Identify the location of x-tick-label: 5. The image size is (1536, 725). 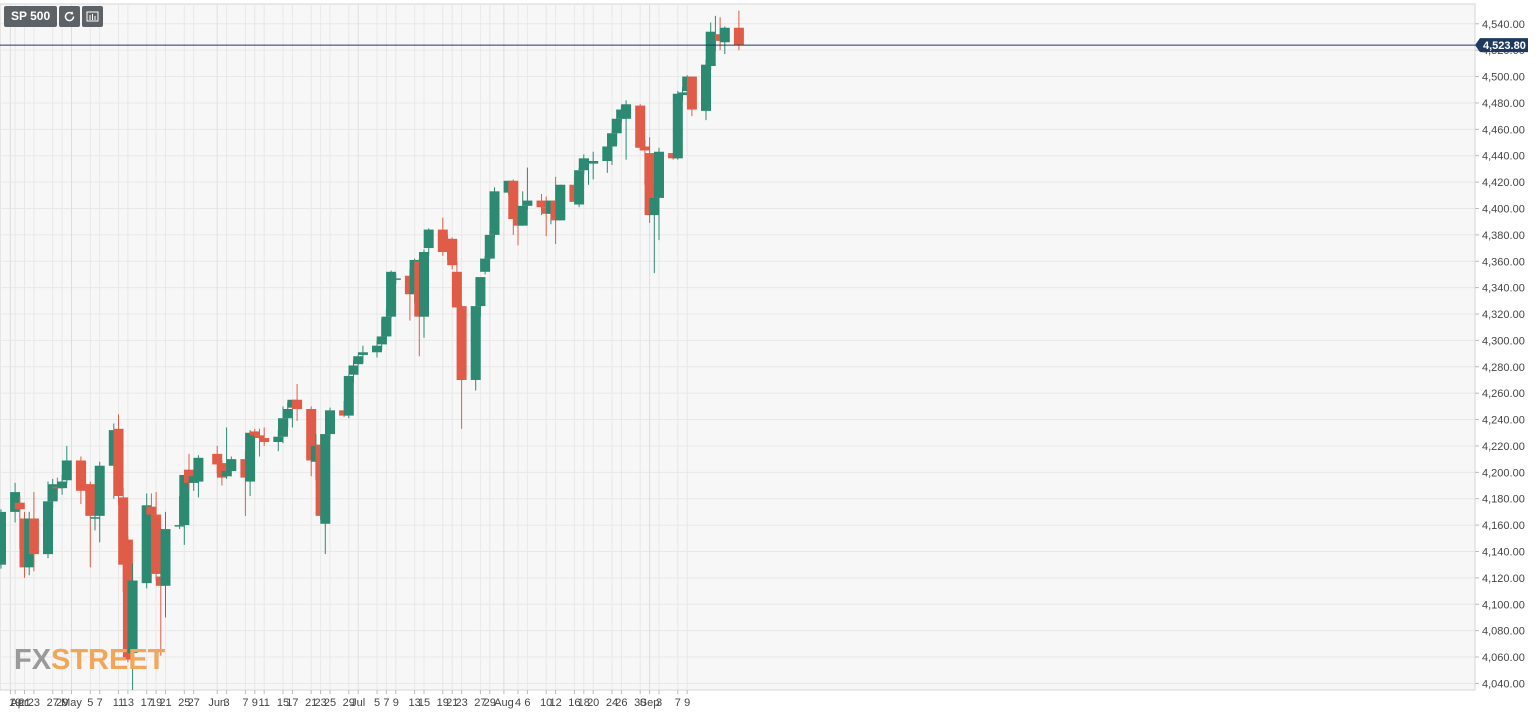
(90, 703).